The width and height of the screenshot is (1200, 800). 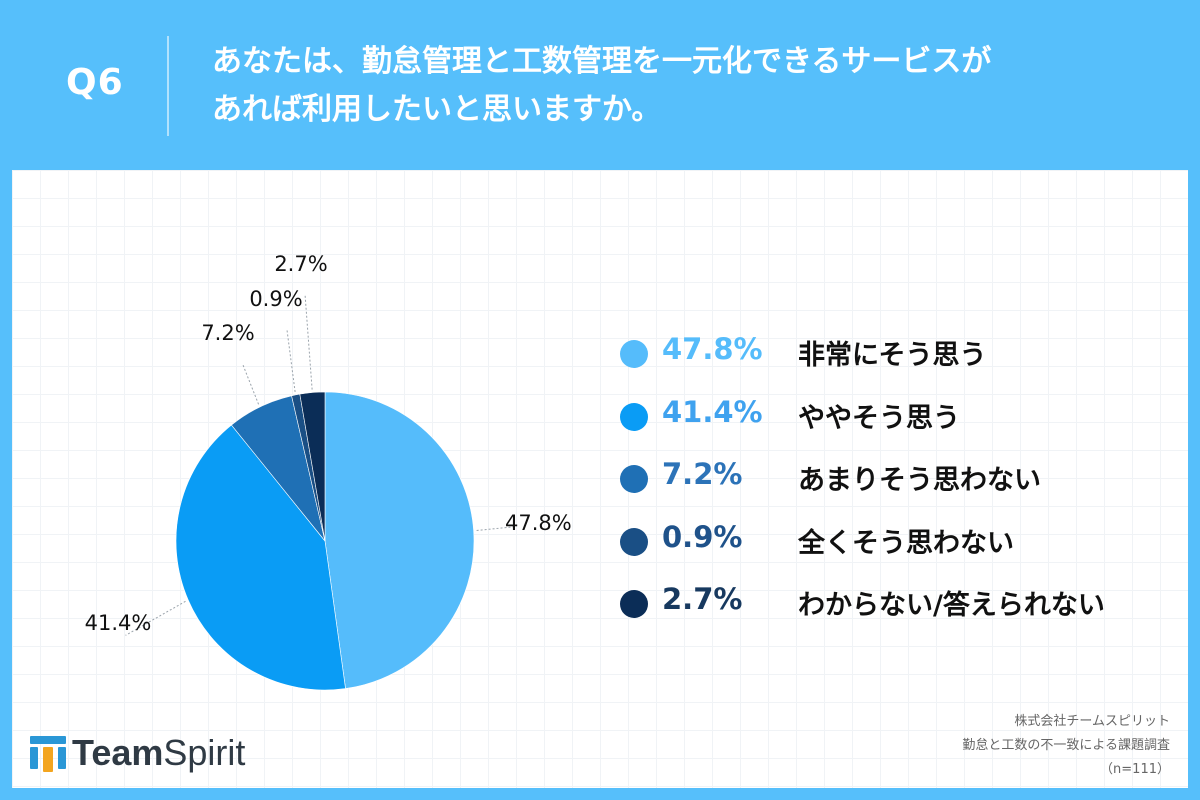 What do you see at coordinates (1092, 721) in the screenshot?
I see `source-company: 株式会社チームスピリット` at bounding box center [1092, 721].